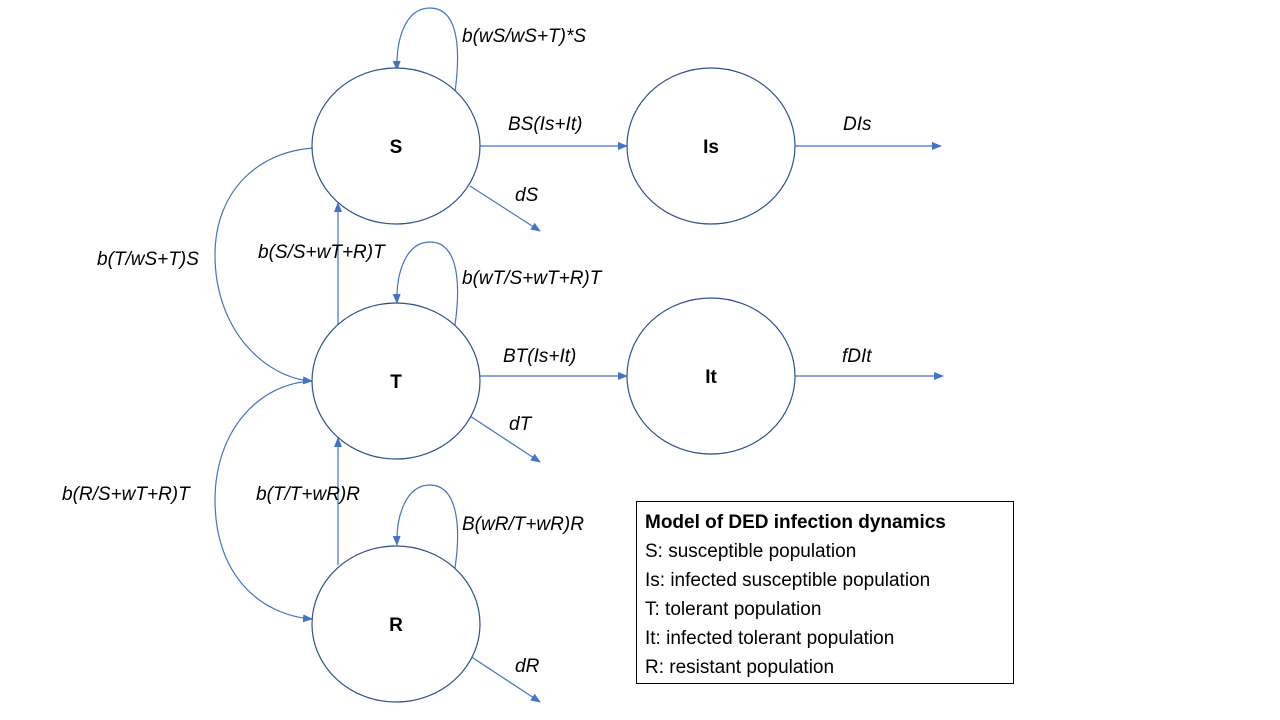 This screenshot has width=1280, height=720. I want to click on node-is-label: Is, so click(711, 147).